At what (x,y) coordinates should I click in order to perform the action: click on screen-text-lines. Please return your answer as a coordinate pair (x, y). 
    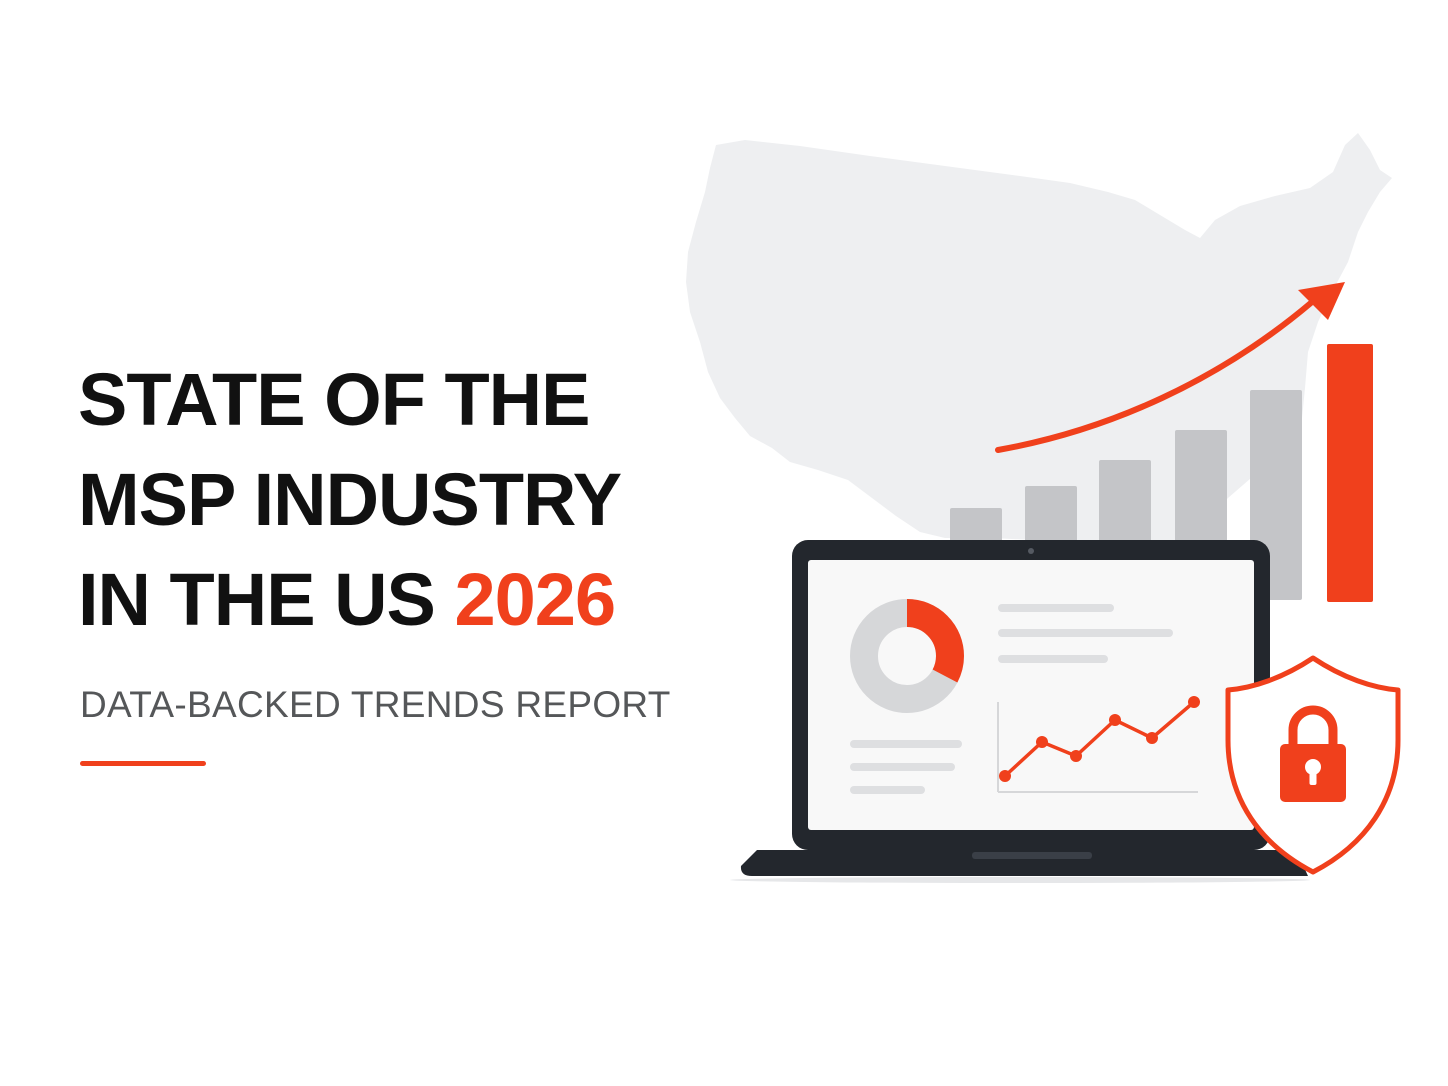
    Looking at the image, I should click on (1011, 699).